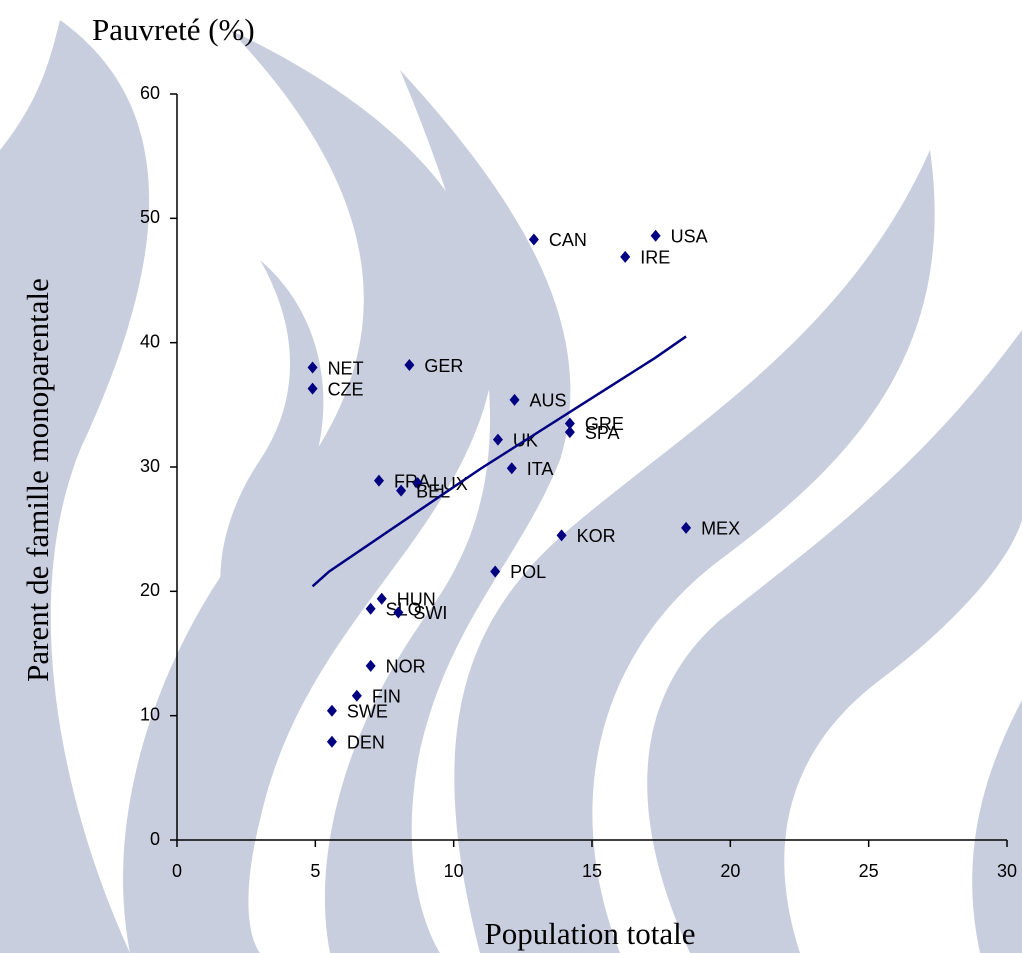 The height and width of the screenshot is (953, 1022). I want to click on point-label: ITA, so click(540, 469).